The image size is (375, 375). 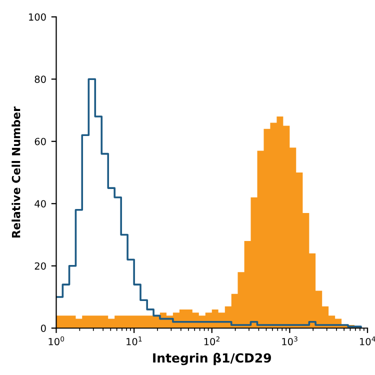 What do you see at coordinates (56, 341) in the screenshot?
I see `x-tick-label: 10$^{0}$` at bounding box center [56, 341].